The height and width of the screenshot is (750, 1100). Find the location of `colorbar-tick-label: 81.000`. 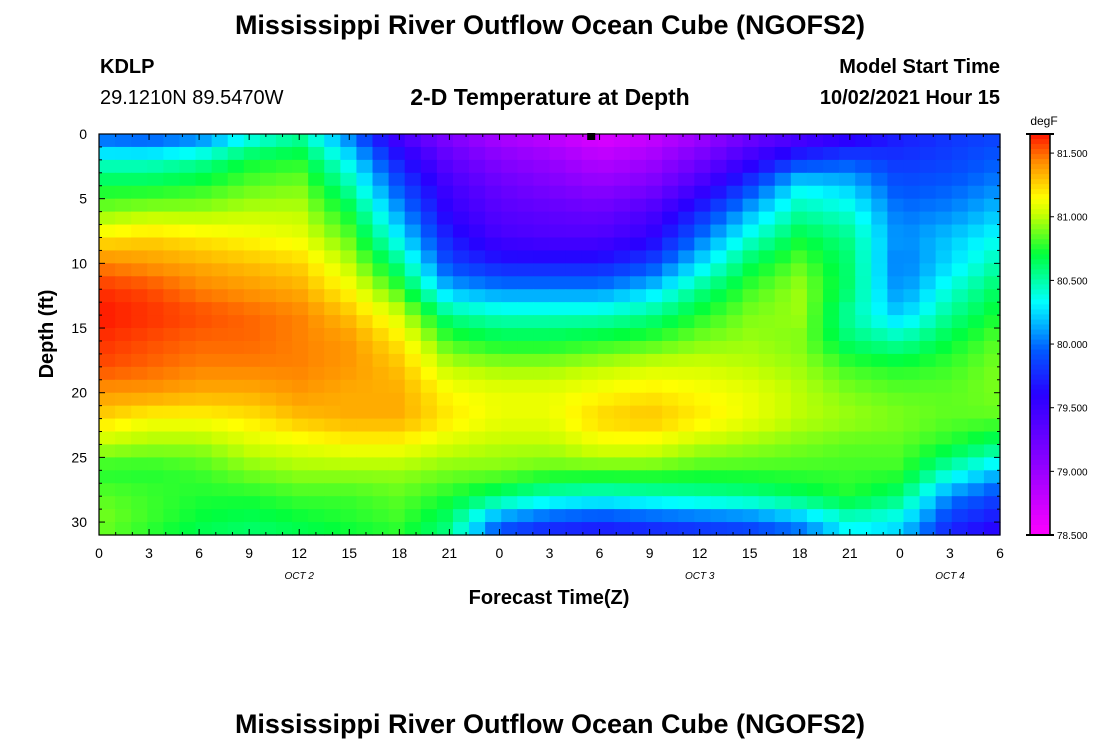

colorbar-tick-label: 81.000 is located at coordinates (1072, 218).